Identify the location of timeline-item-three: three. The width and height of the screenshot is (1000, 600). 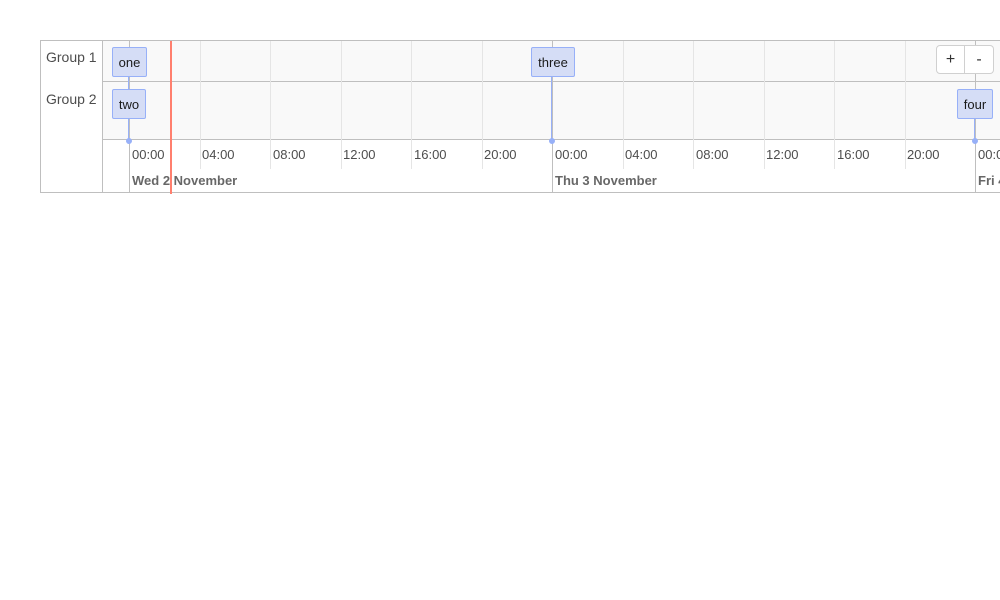
(553, 62).